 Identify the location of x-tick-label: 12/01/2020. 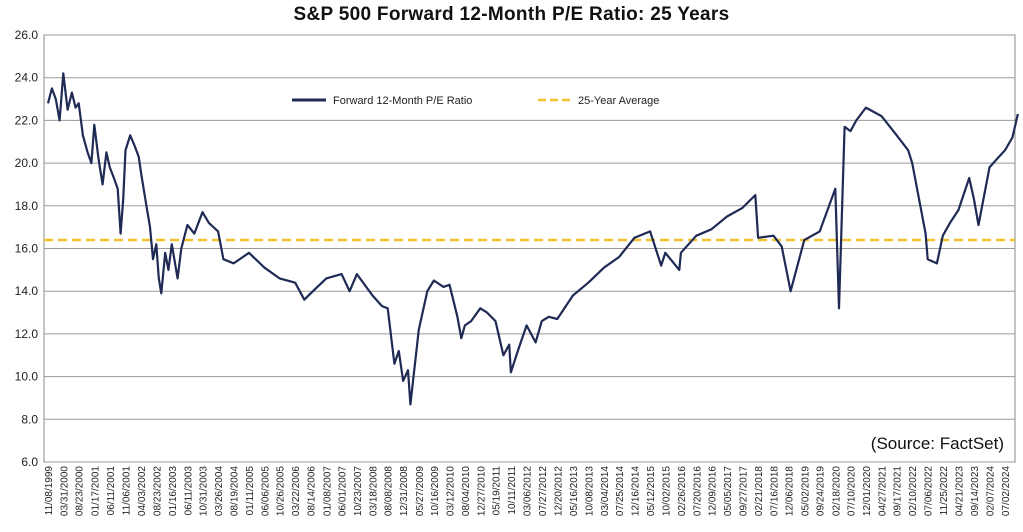
(867, 491).